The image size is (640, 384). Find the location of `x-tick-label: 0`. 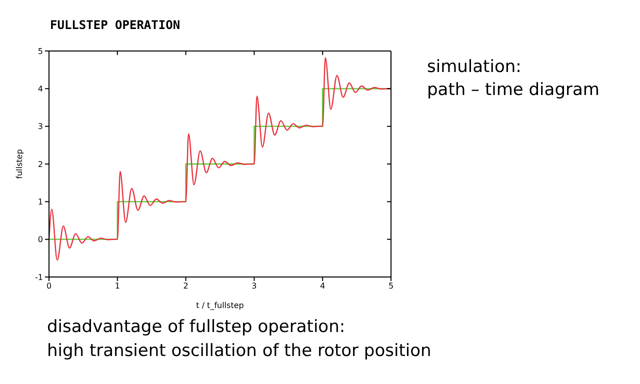

x-tick-label: 0 is located at coordinates (49, 286).